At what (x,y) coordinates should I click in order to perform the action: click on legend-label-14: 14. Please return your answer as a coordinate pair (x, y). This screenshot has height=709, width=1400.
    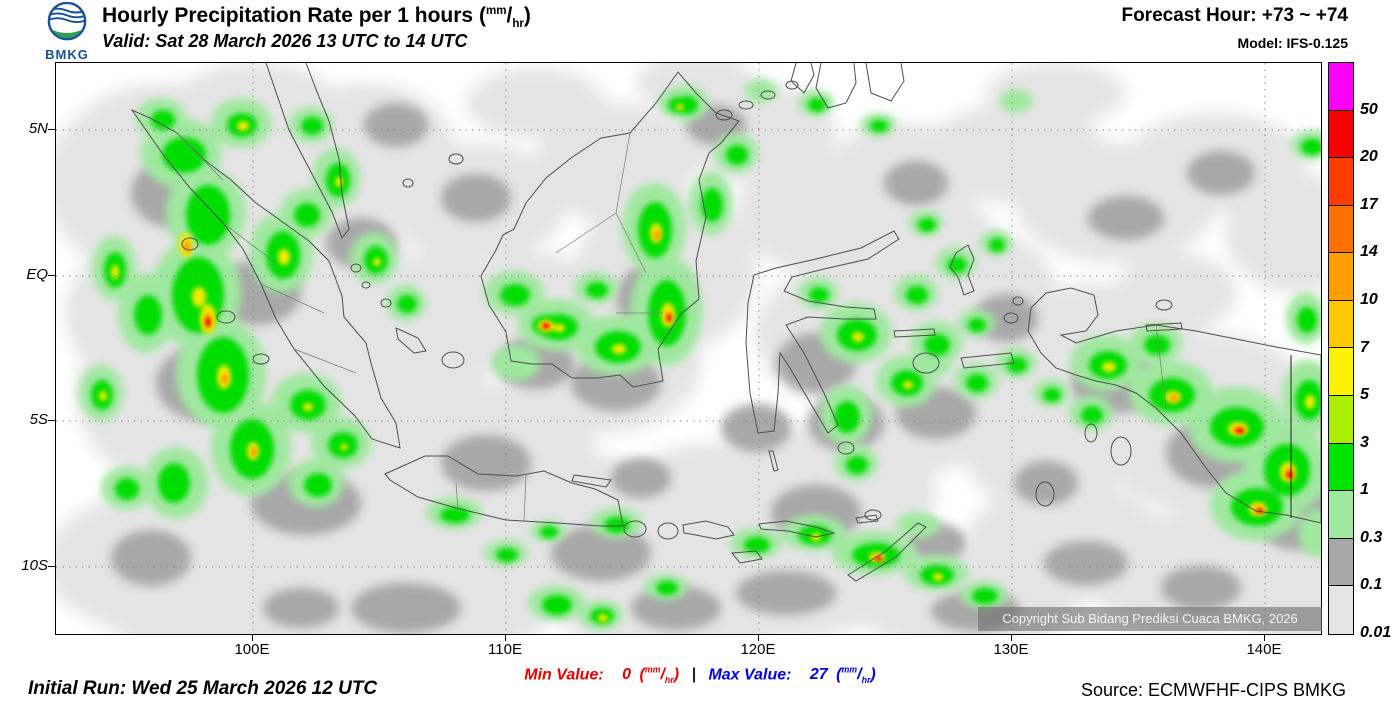
    Looking at the image, I should click on (1369, 252).